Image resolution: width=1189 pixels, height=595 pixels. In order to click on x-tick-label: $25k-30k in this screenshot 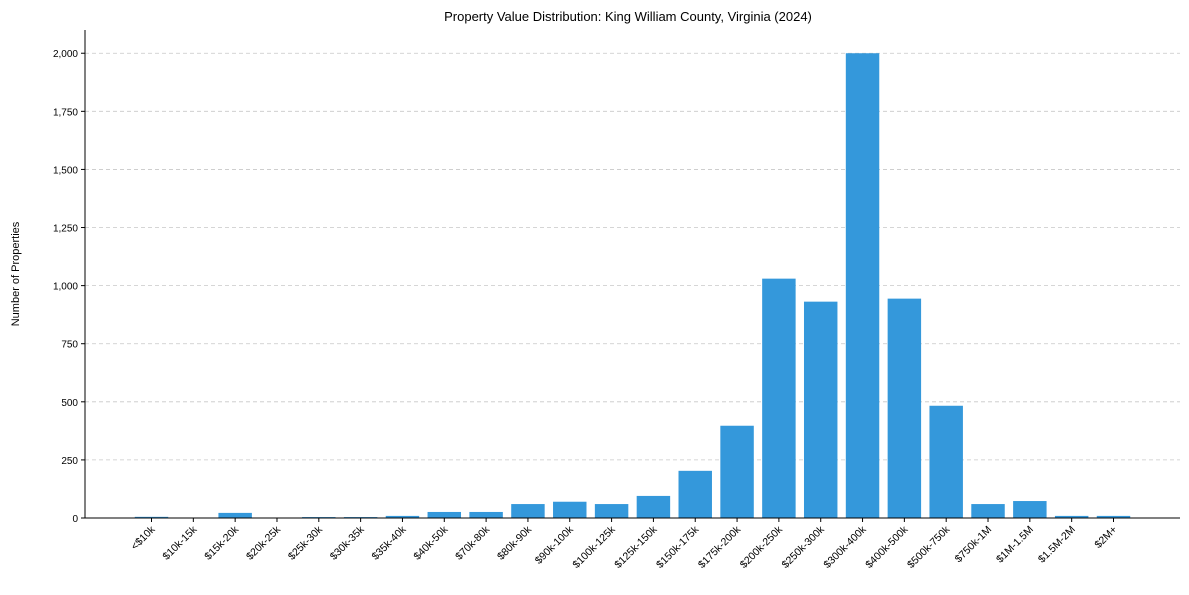, I will do `click(306, 543)`.